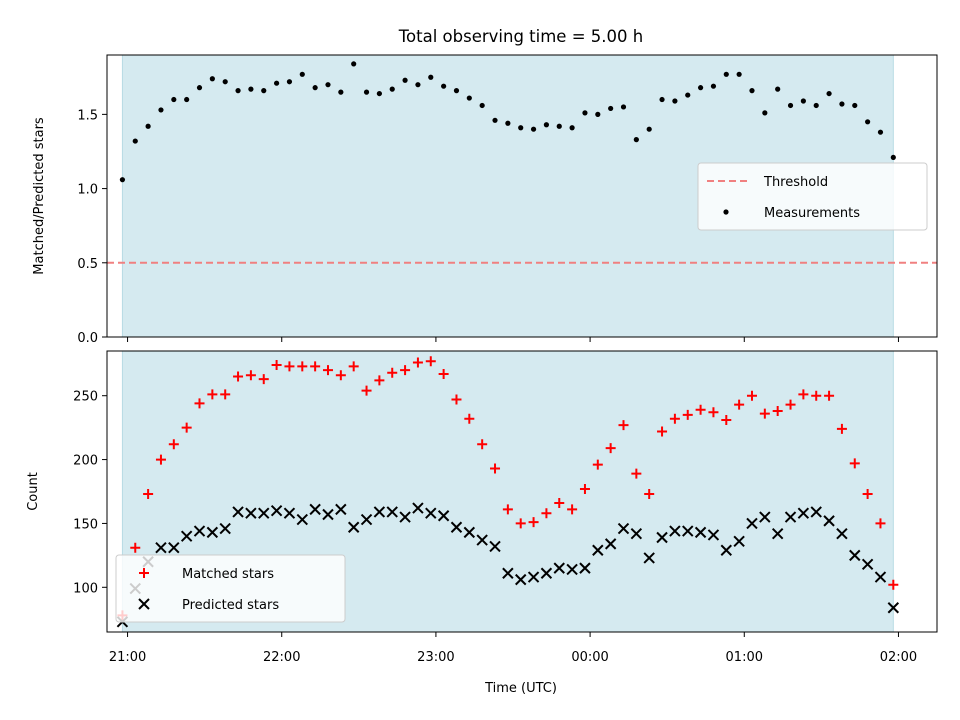 The height and width of the screenshot is (720, 960). I want to click on y-tick-label: 1.0, so click(87, 190).